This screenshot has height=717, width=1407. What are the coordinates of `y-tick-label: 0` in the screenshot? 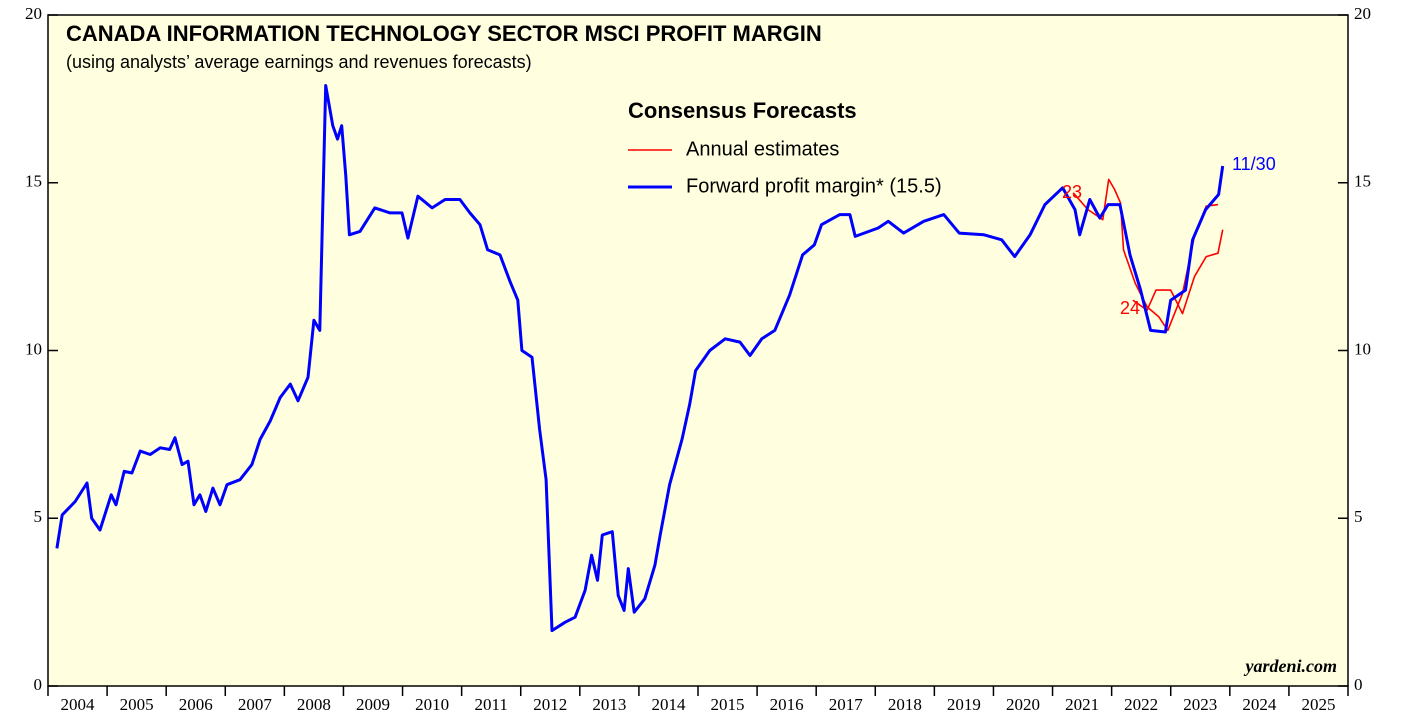 It's located at (38, 684).